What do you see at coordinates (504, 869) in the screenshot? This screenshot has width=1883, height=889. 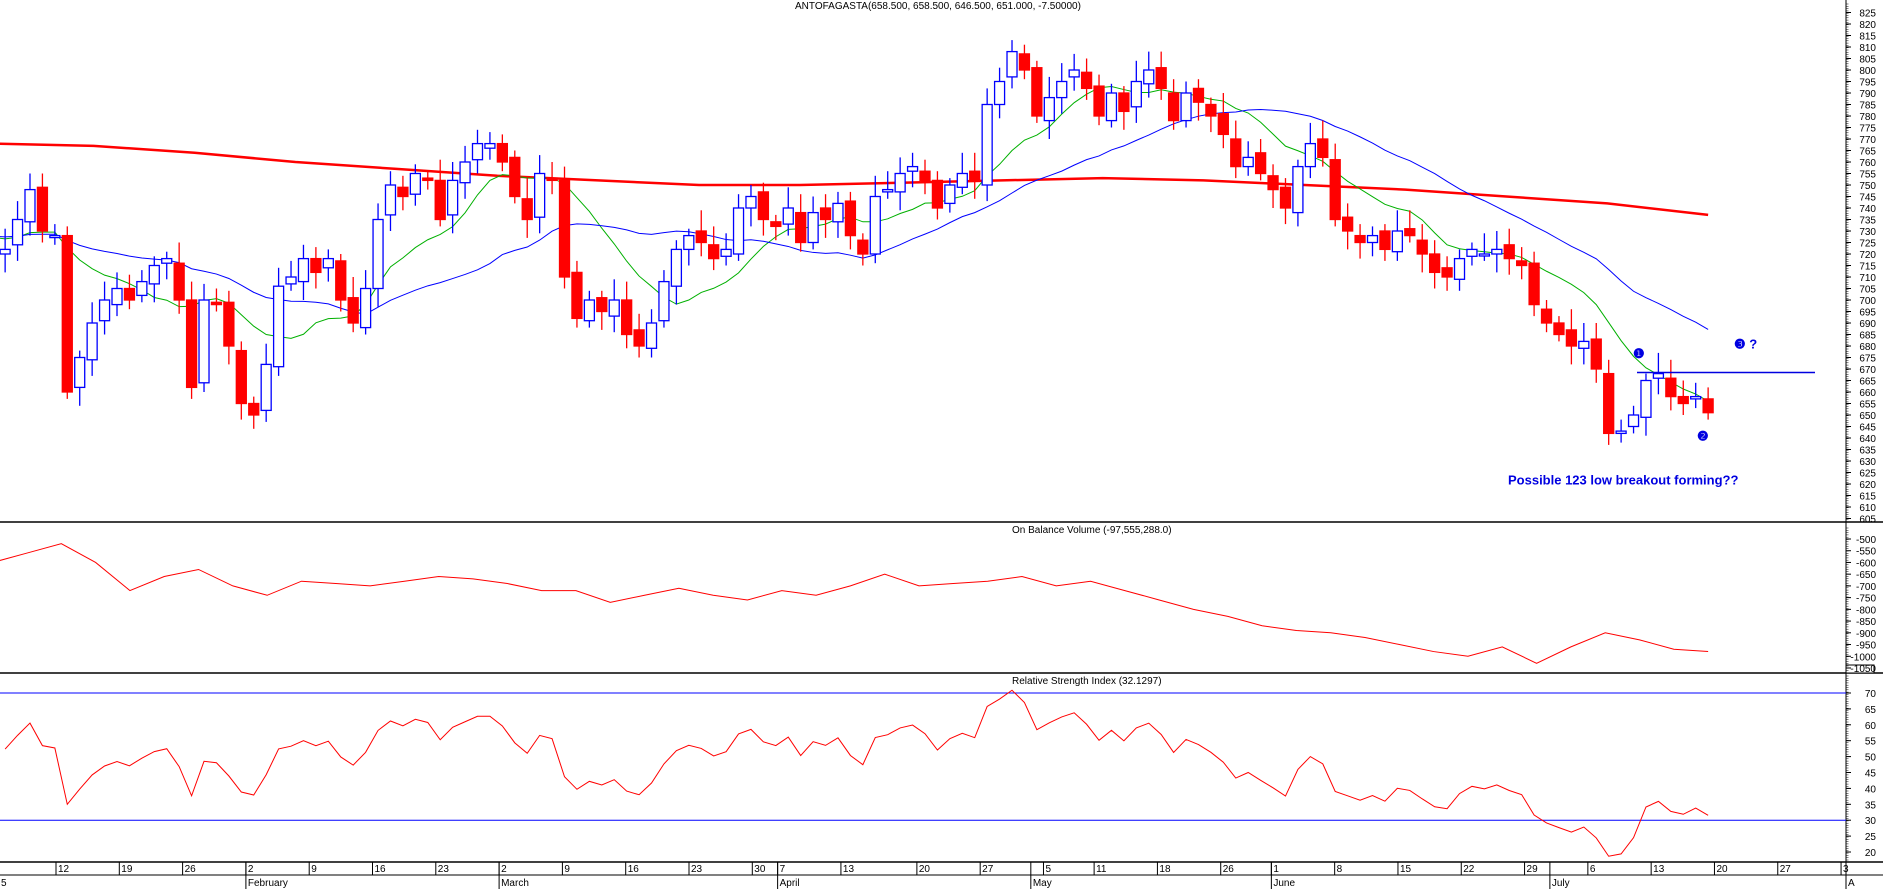 I see `x-day-label: 2` at bounding box center [504, 869].